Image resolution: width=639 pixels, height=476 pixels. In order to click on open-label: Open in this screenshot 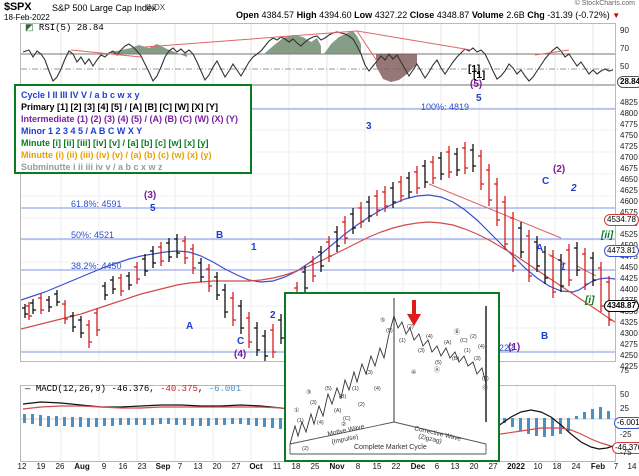, I will do `click(248, 15)`.